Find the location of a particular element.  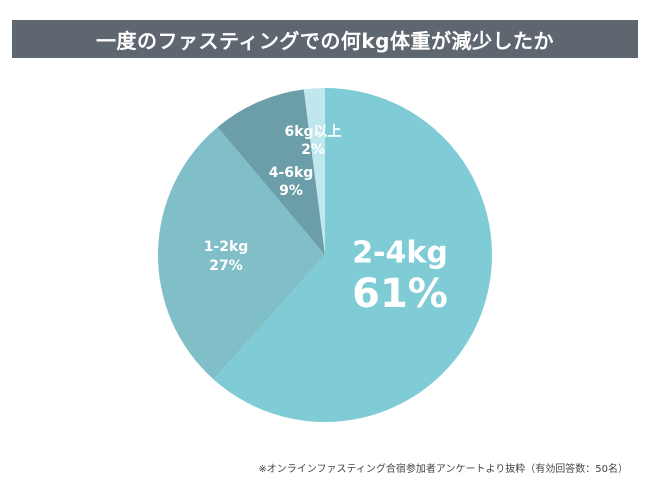

pie-slice-1-2kg is located at coordinates (241, 253).